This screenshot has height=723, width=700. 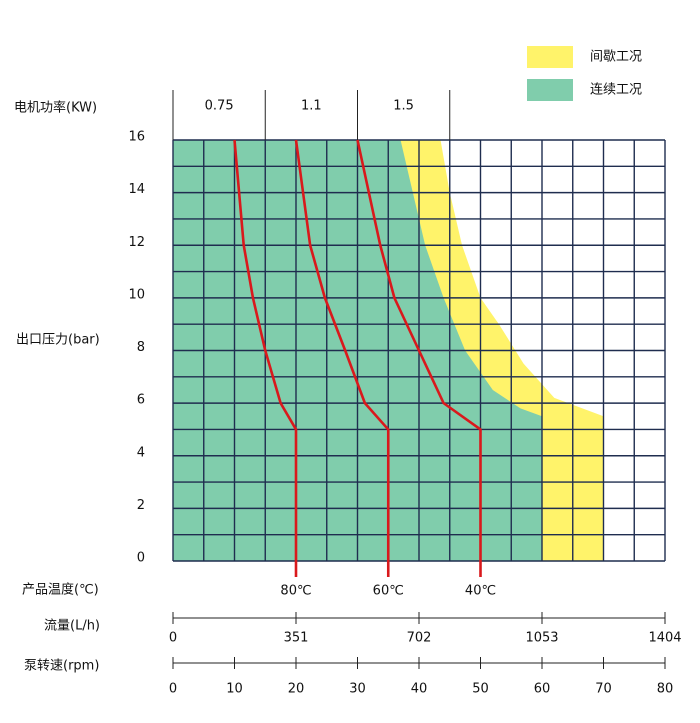 What do you see at coordinates (357, 689) in the screenshot?
I see `rpm-tick-label: 30` at bounding box center [357, 689].